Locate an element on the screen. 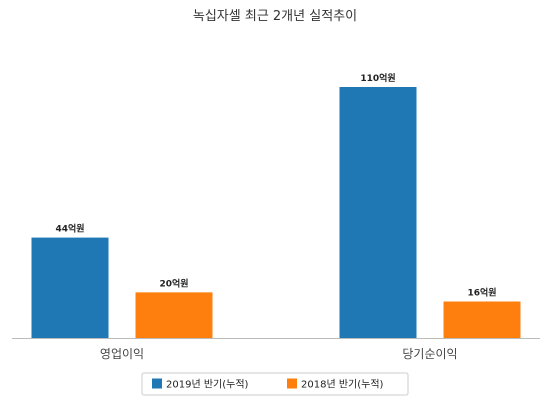 This screenshot has width=550, height=401. legend-box is located at coordinates (275, 384).